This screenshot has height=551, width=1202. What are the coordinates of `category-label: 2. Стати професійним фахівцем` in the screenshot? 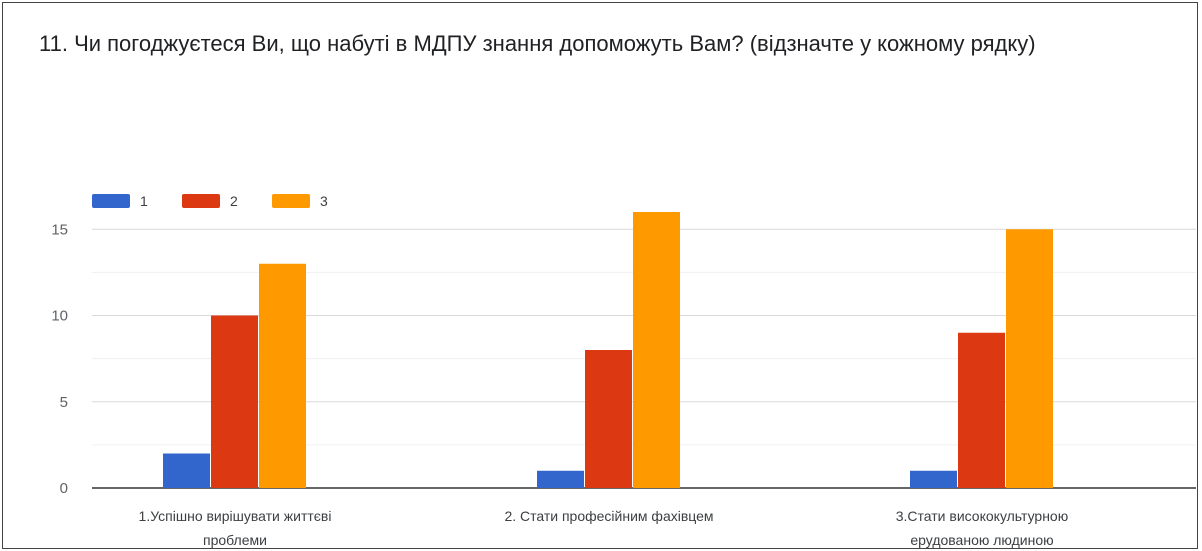 It's located at (608, 516).